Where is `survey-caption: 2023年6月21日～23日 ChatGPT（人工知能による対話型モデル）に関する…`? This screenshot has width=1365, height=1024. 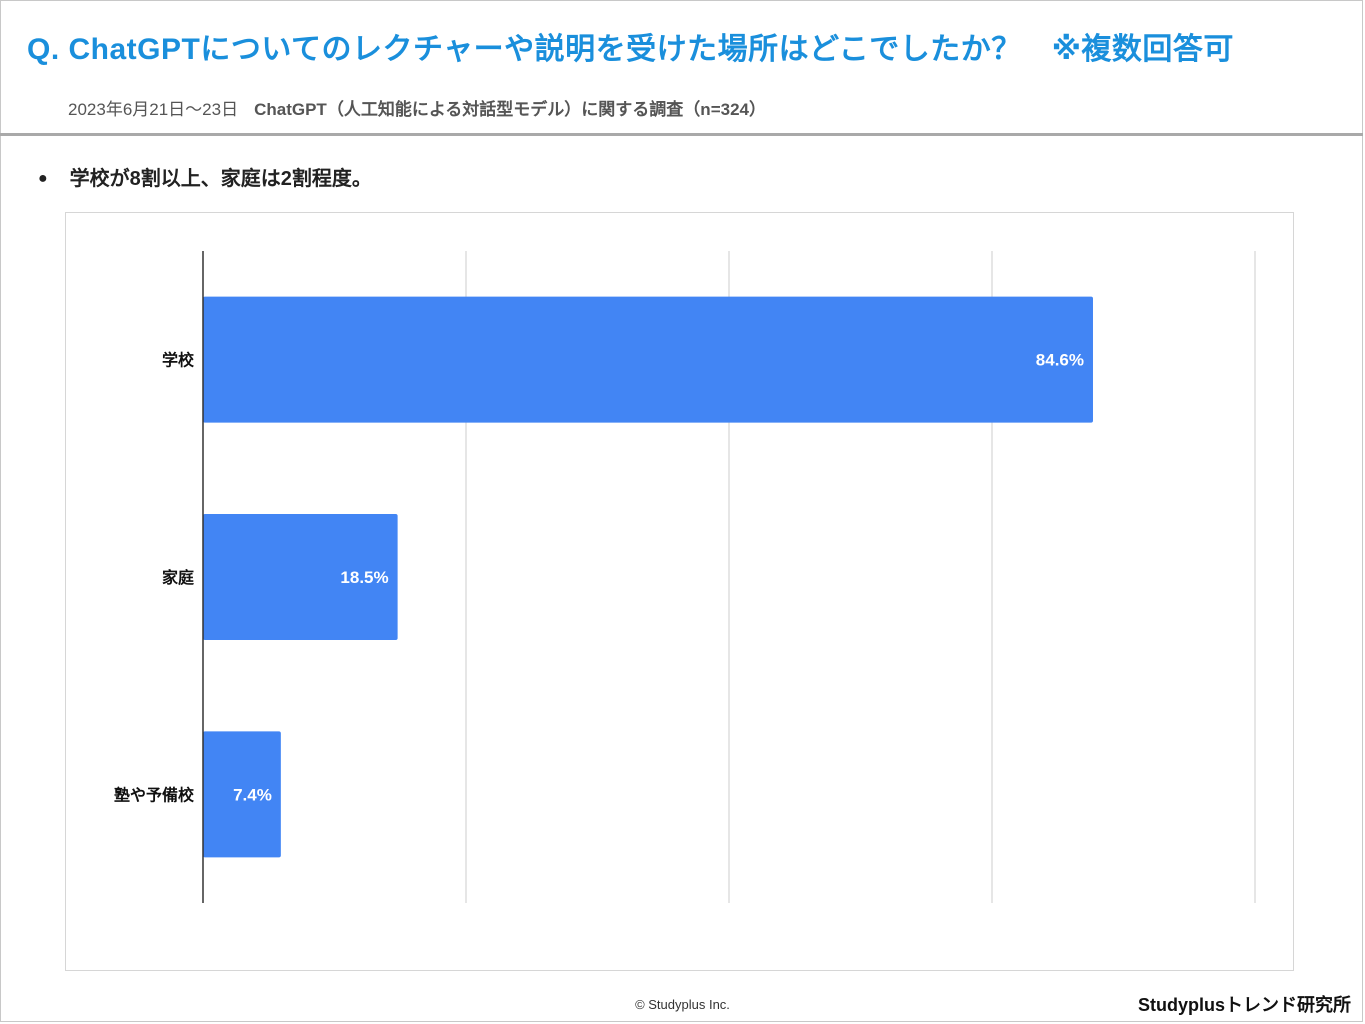
survey-caption: 2023年6月21日～23日 ChatGPT（人工知能による対話型モデル）に関する… is located at coordinates (417, 107).